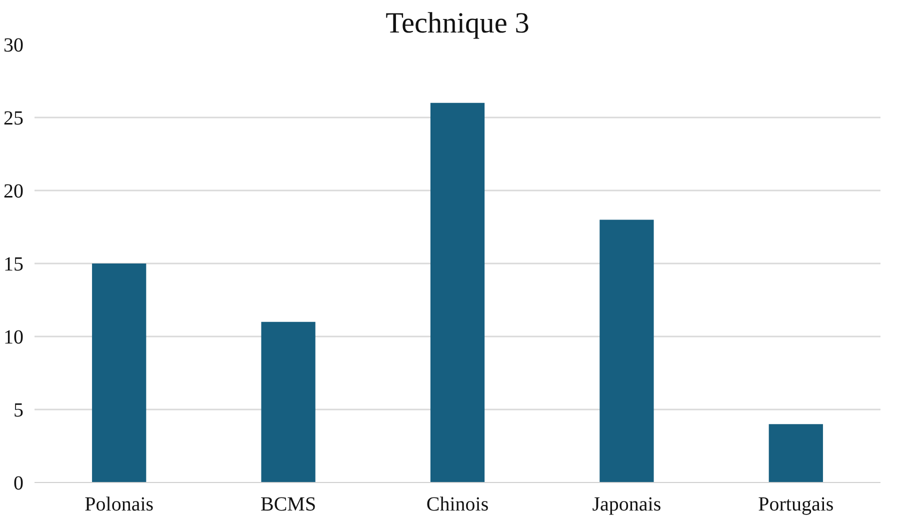  I want to click on x-tick-label: BCMS, so click(288, 505).